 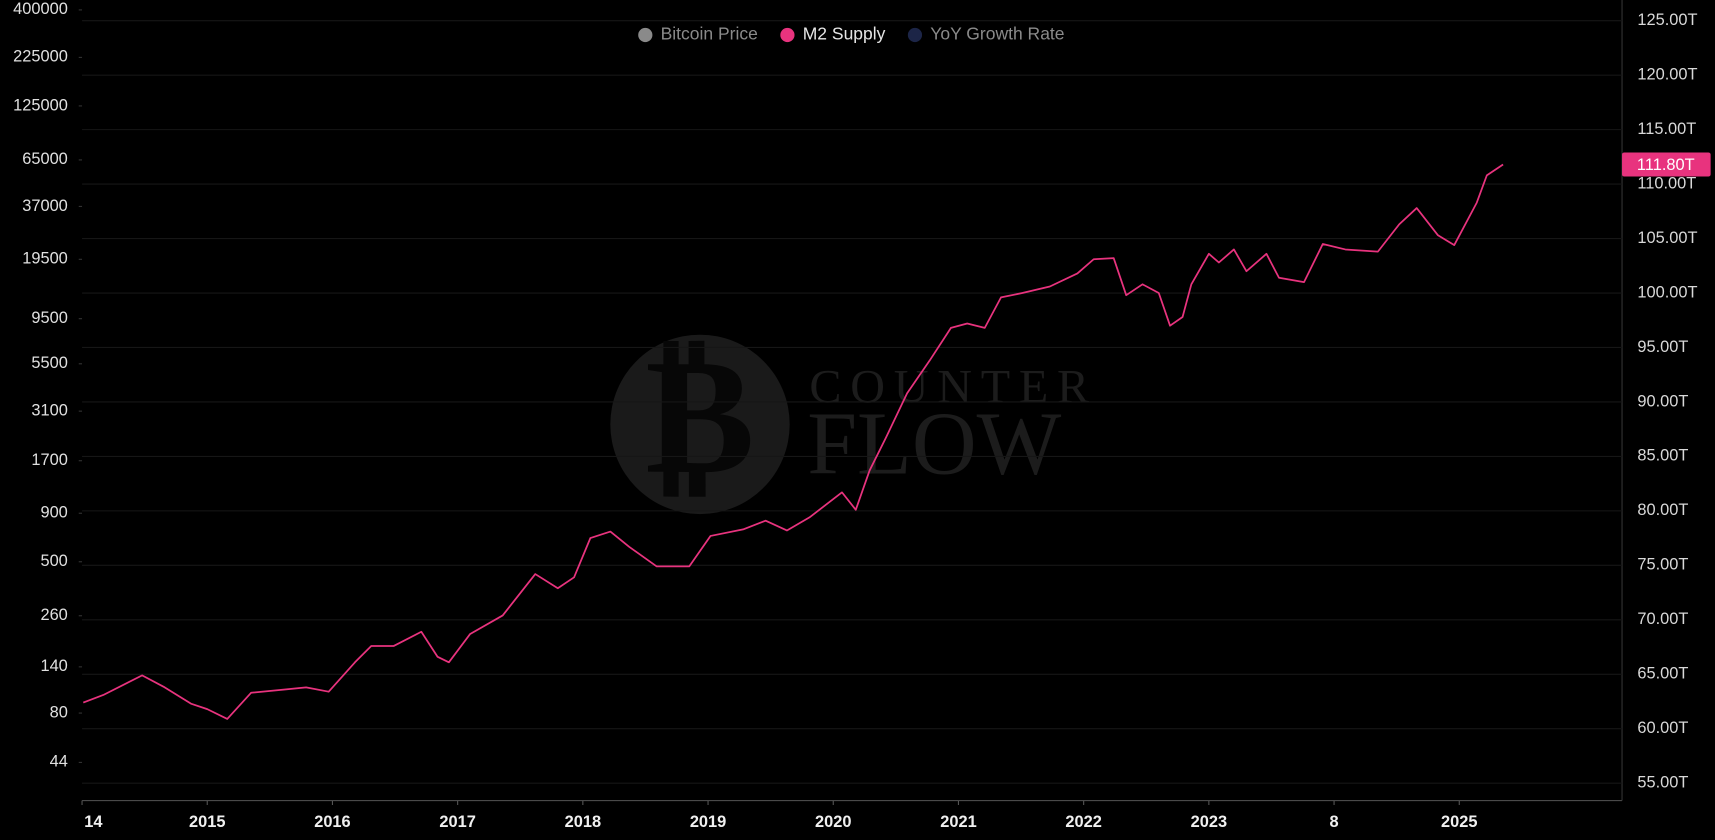 What do you see at coordinates (699, 414) in the screenshot?
I see `watermark-logo: ₿` at bounding box center [699, 414].